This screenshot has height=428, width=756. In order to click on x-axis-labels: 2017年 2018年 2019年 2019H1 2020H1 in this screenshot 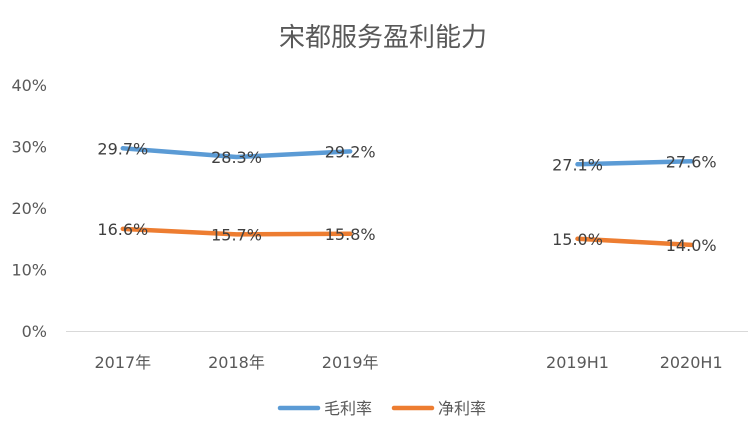, I will do `click(408, 362)`.